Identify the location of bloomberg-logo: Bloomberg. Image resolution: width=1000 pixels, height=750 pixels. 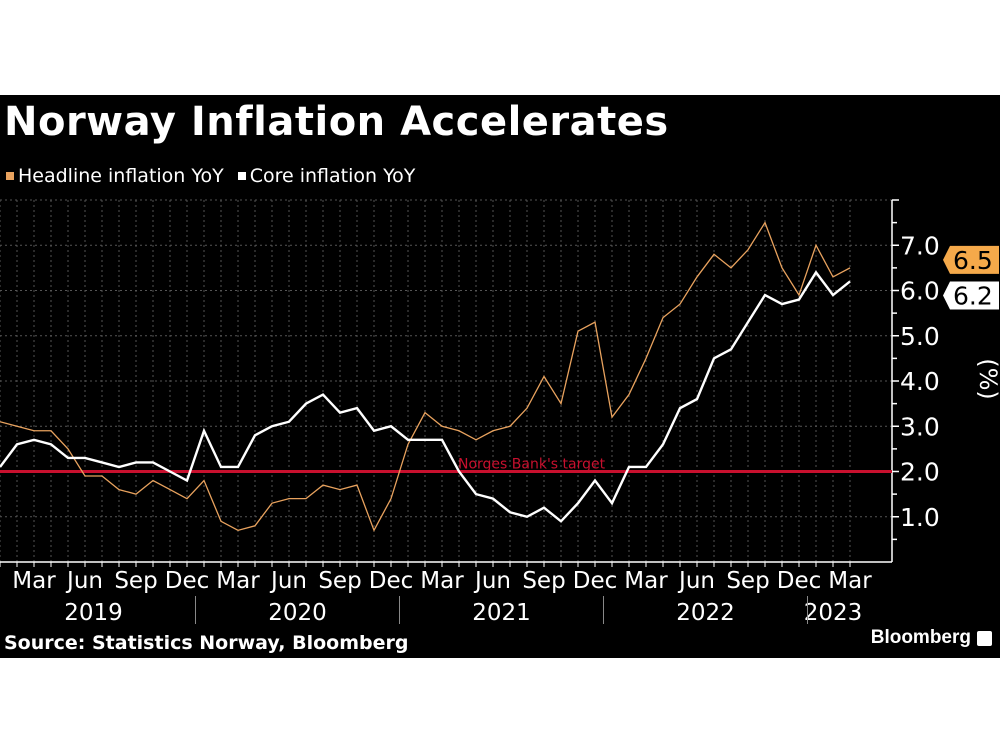
(931, 638).